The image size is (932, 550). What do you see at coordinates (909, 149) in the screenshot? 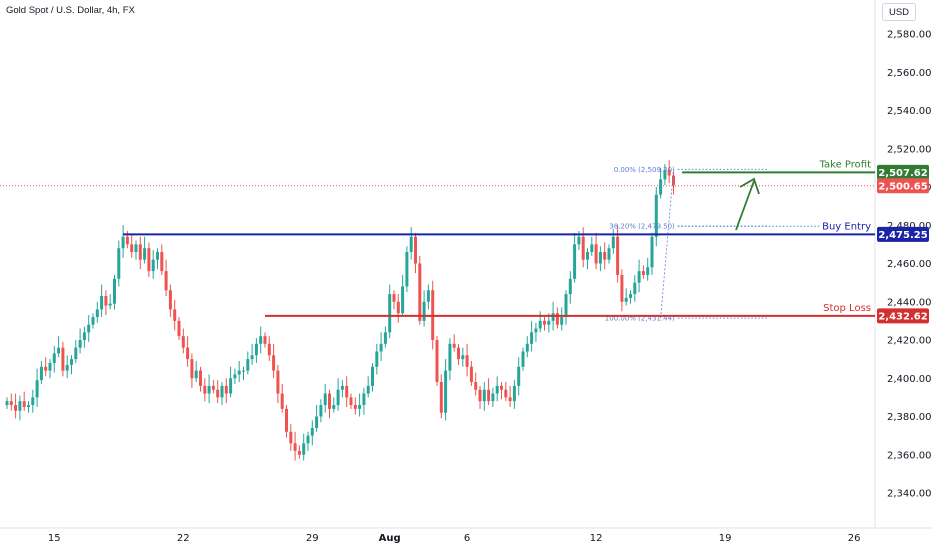
I see `y-tick-label: 2,520.00` at bounding box center [909, 149].